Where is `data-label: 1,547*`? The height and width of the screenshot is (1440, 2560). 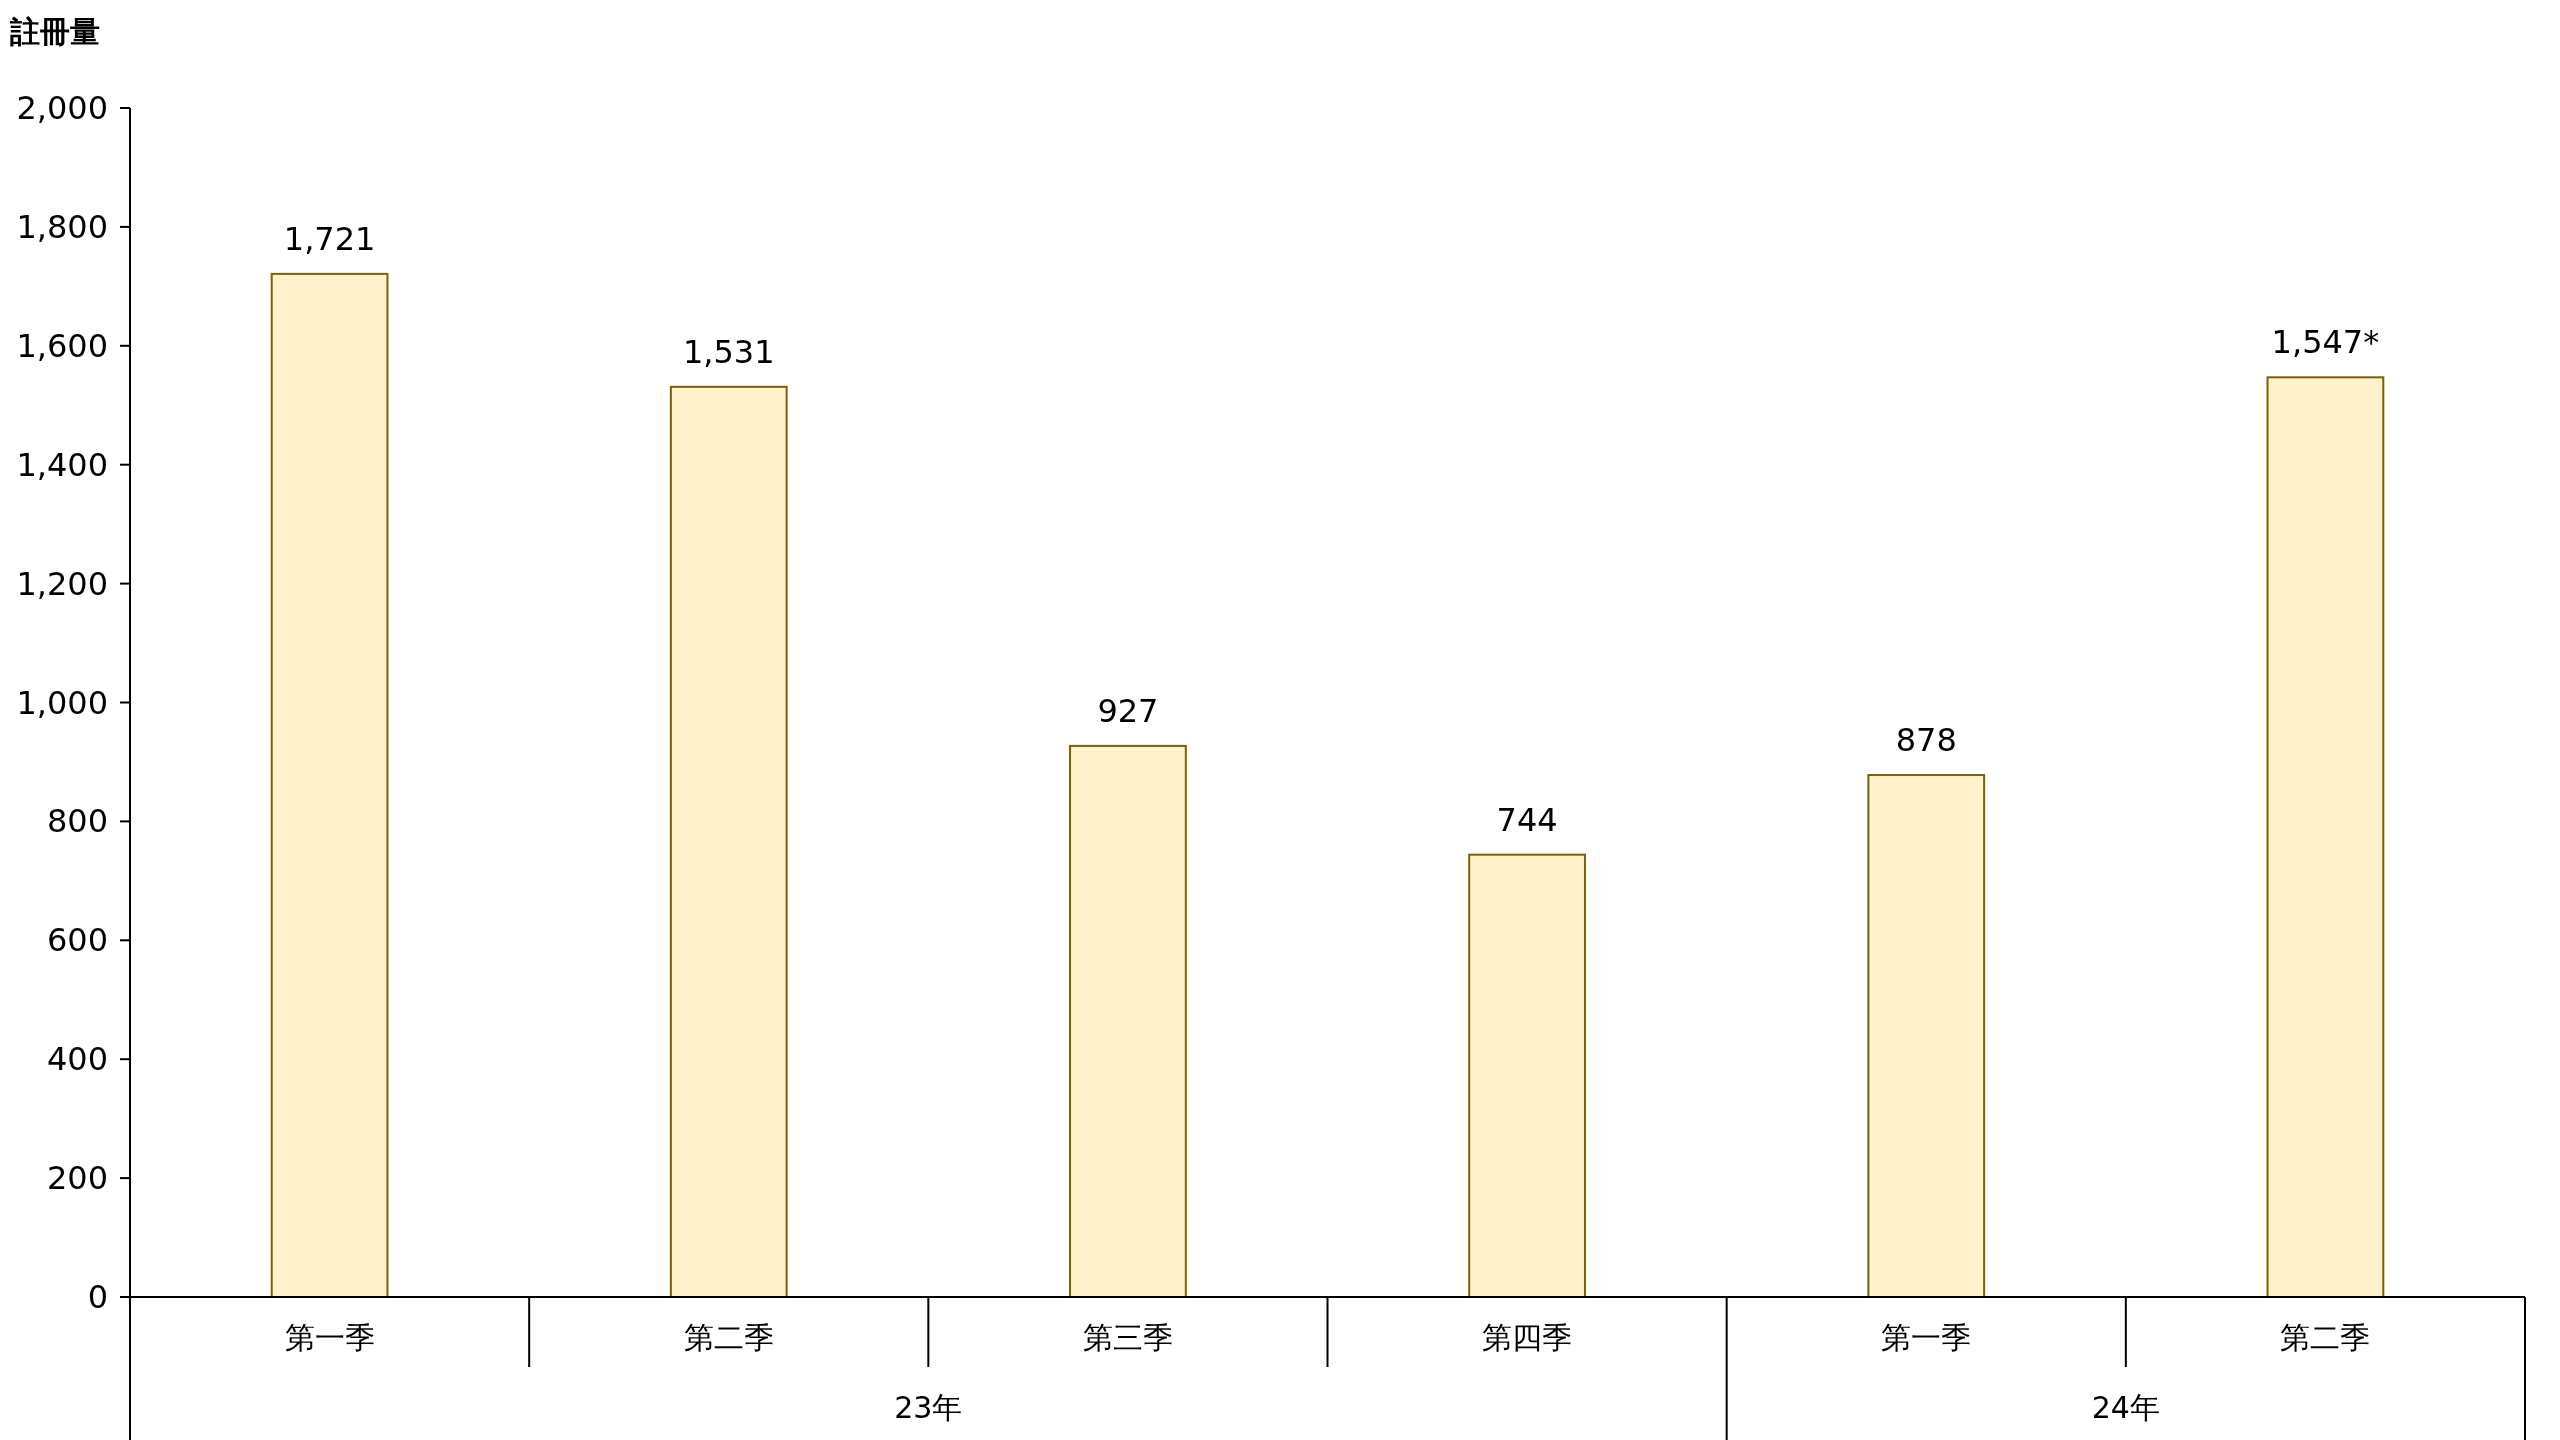 data-label: 1,547* is located at coordinates (2325, 342).